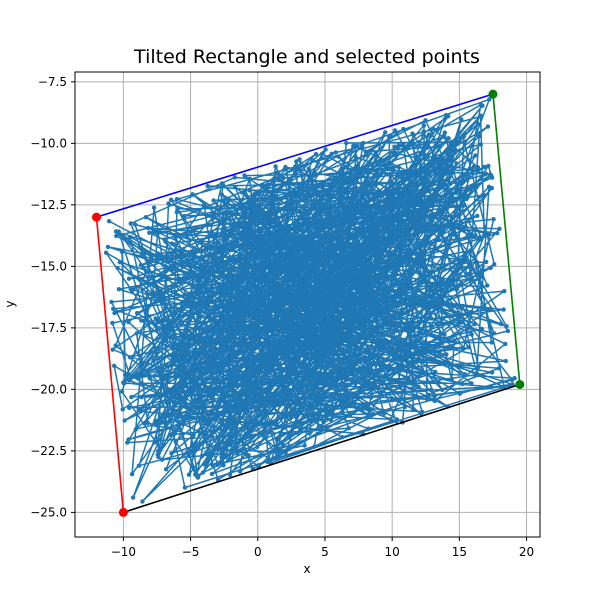  What do you see at coordinates (392, 552) in the screenshot?
I see `x-tick-label: 10` at bounding box center [392, 552].